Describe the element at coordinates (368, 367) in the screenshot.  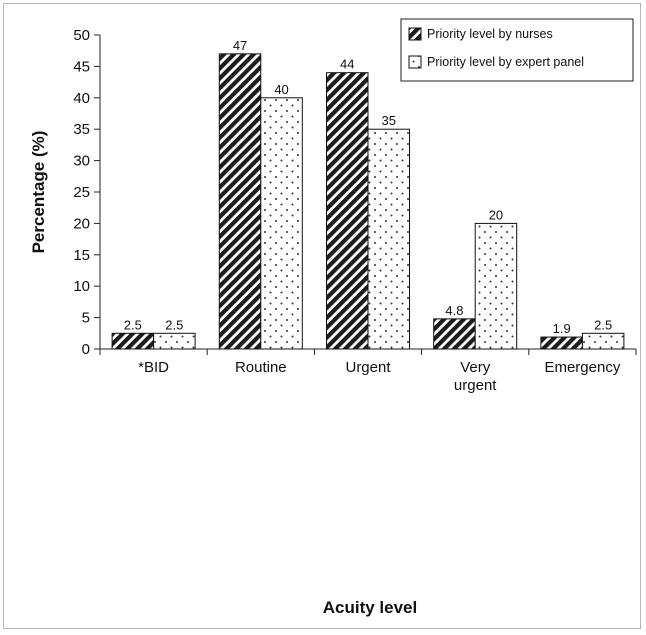
I see `x-category-label: Urgent` at that location.